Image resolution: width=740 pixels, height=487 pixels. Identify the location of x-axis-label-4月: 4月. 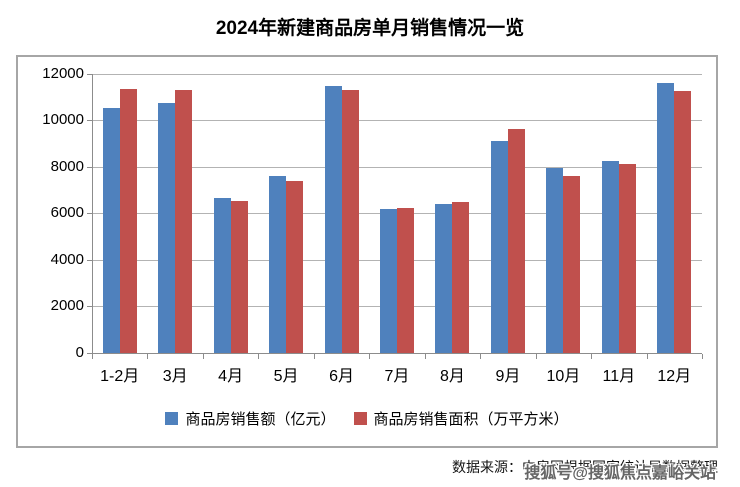
(231, 376).